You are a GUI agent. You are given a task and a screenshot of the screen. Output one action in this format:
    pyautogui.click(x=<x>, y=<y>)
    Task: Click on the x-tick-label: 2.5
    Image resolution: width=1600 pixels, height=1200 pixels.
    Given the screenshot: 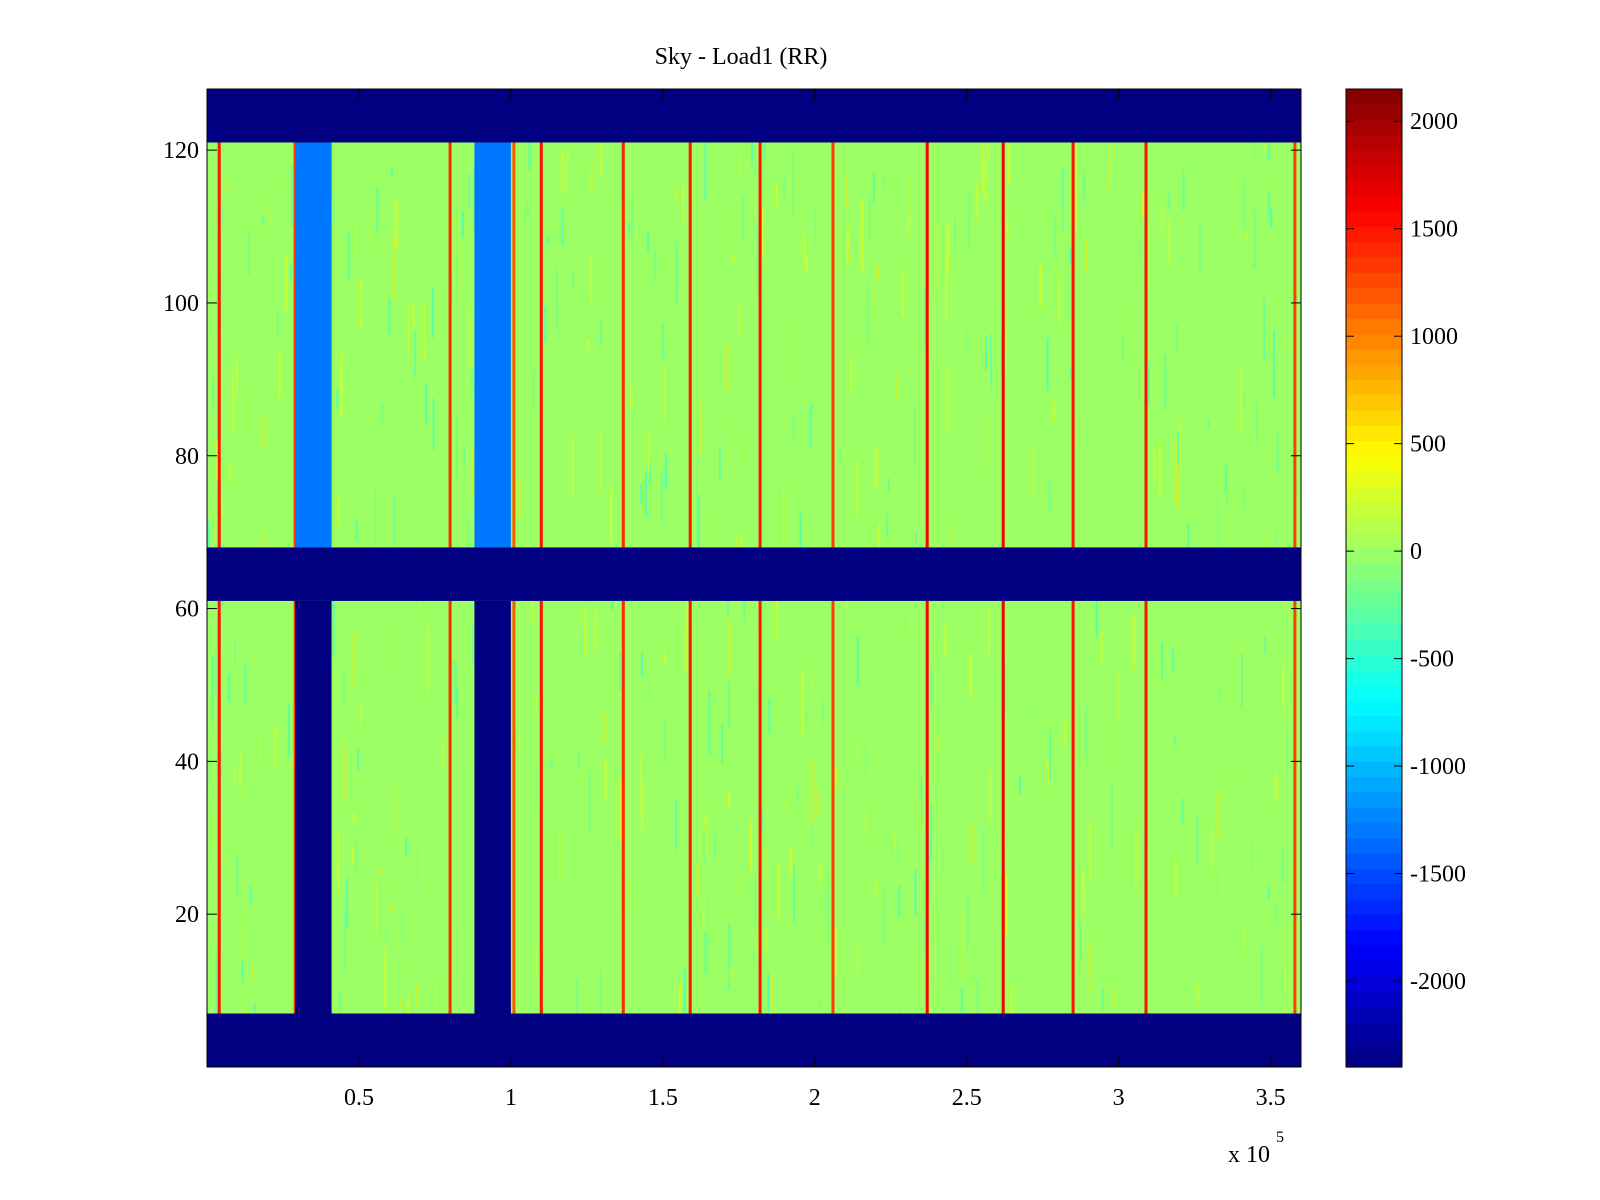 What is the action you would take?
    pyautogui.click(x=967, y=1098)
    